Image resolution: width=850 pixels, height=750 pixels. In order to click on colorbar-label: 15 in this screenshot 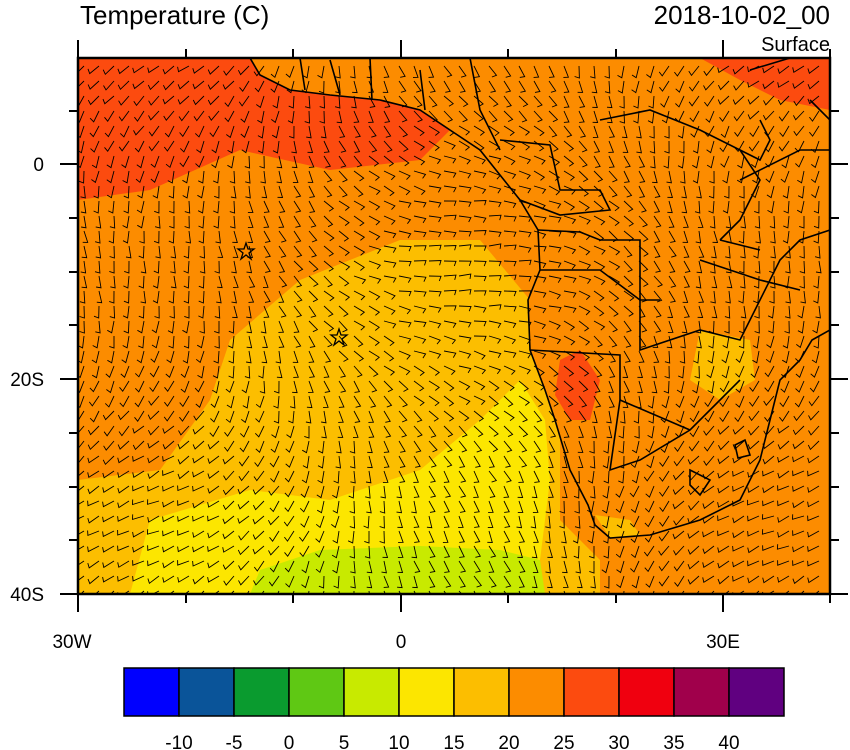, I will do `click(453, 741)`.